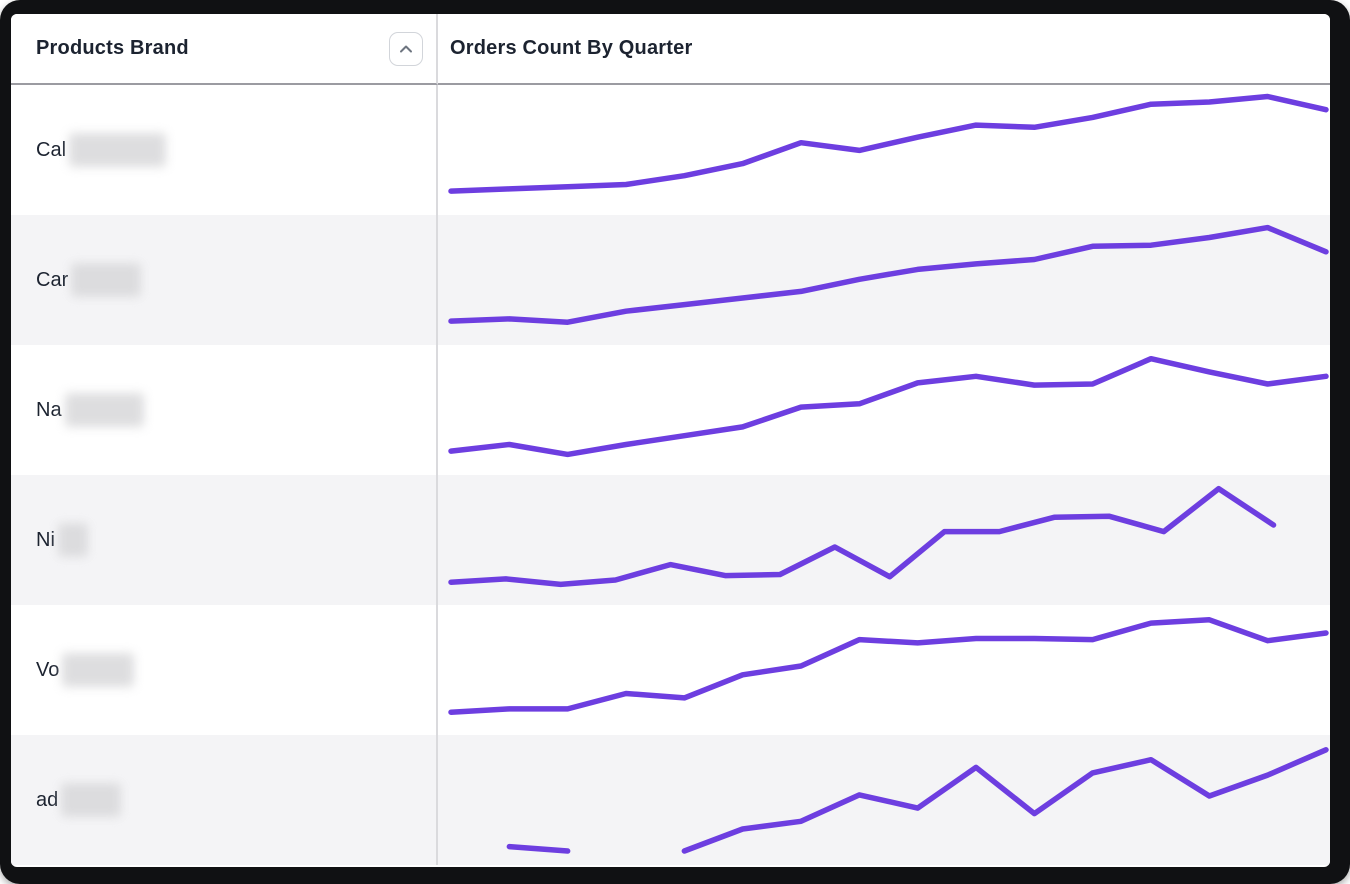 The width and height of the screenshot is (1350, 884). Describe the element at coordinates (51, 149) in the screenshot. I see `brand-label-visible-text: Cal` at that location.